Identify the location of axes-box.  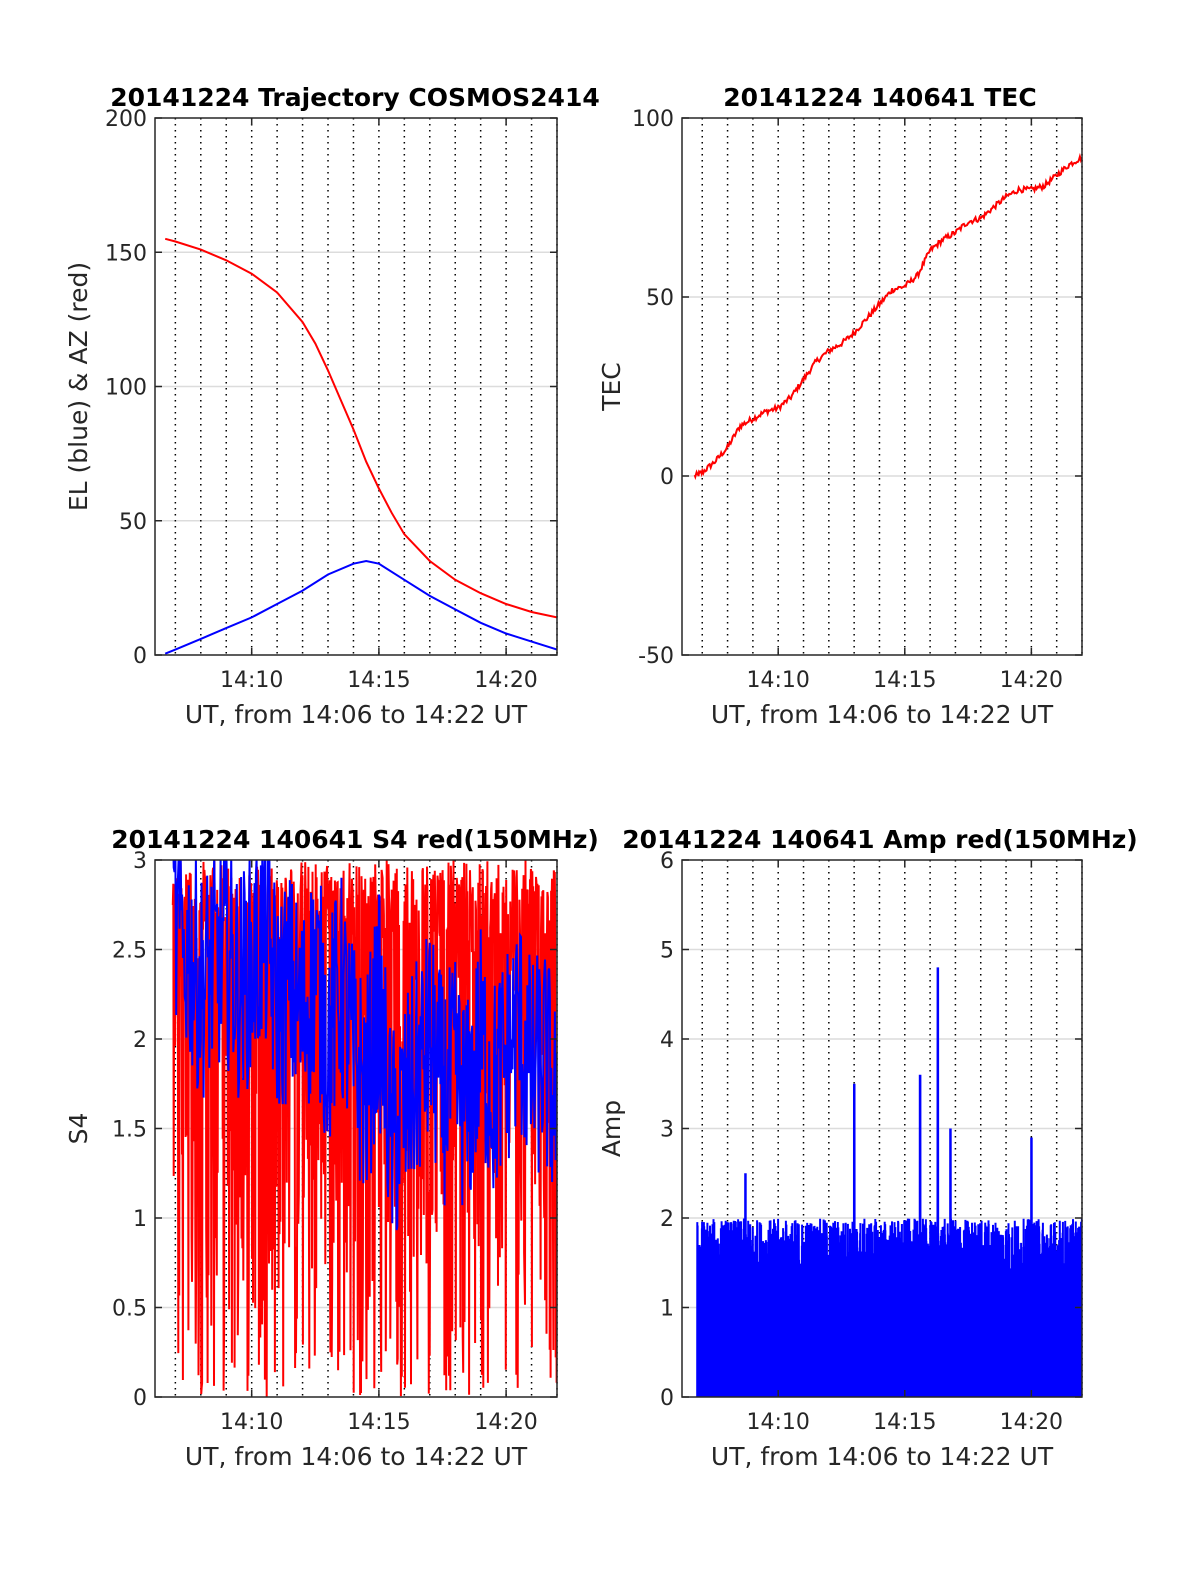
(882, 386).